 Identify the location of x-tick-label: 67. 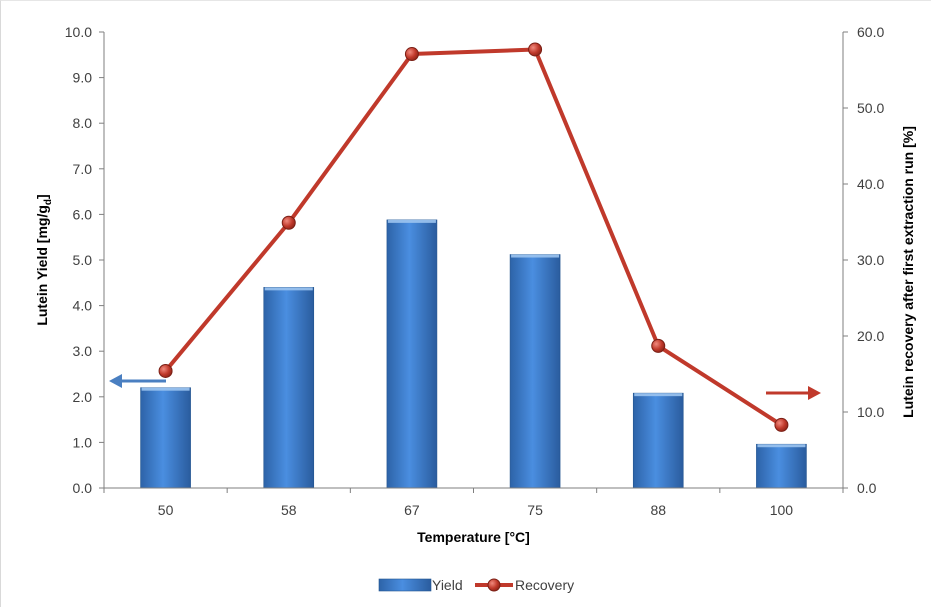
(412, 510).